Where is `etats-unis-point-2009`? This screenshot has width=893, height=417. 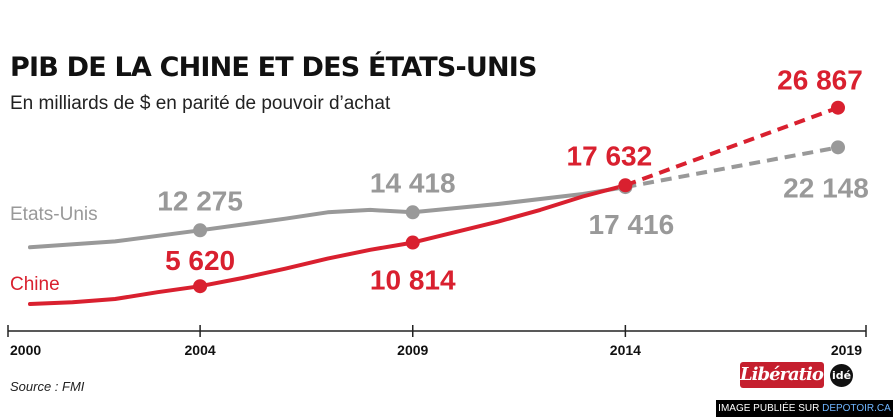
etats-unis-point-2009 is located at coordinates (412, 212).